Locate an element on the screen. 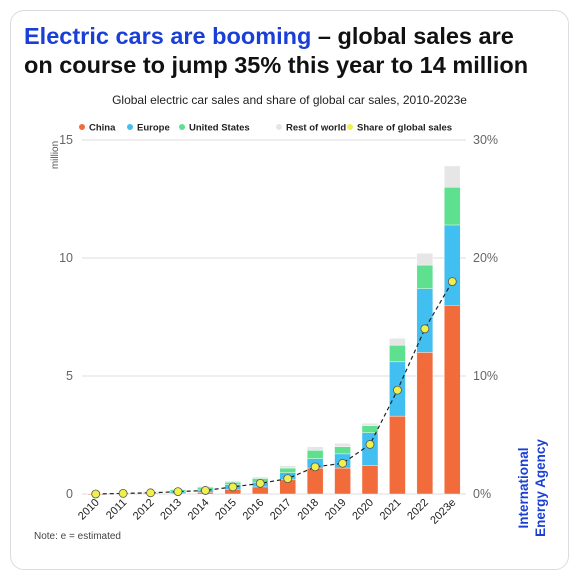 This screenshot has height=580, width=579. x-tick-label: 2012 is located at coordinates (144, 510).